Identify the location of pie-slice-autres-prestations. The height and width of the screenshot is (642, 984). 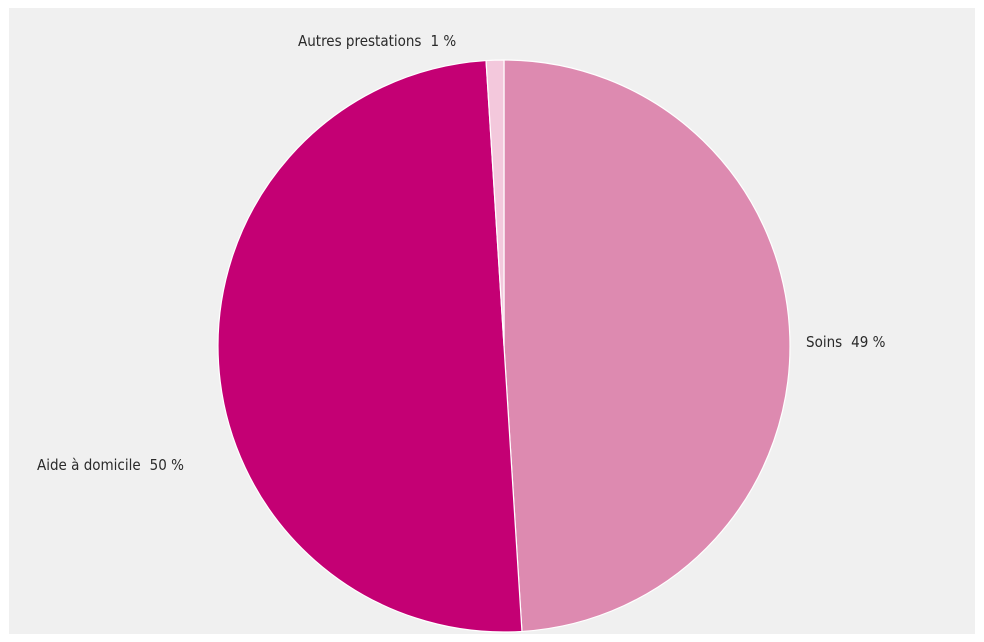
(495, 203).